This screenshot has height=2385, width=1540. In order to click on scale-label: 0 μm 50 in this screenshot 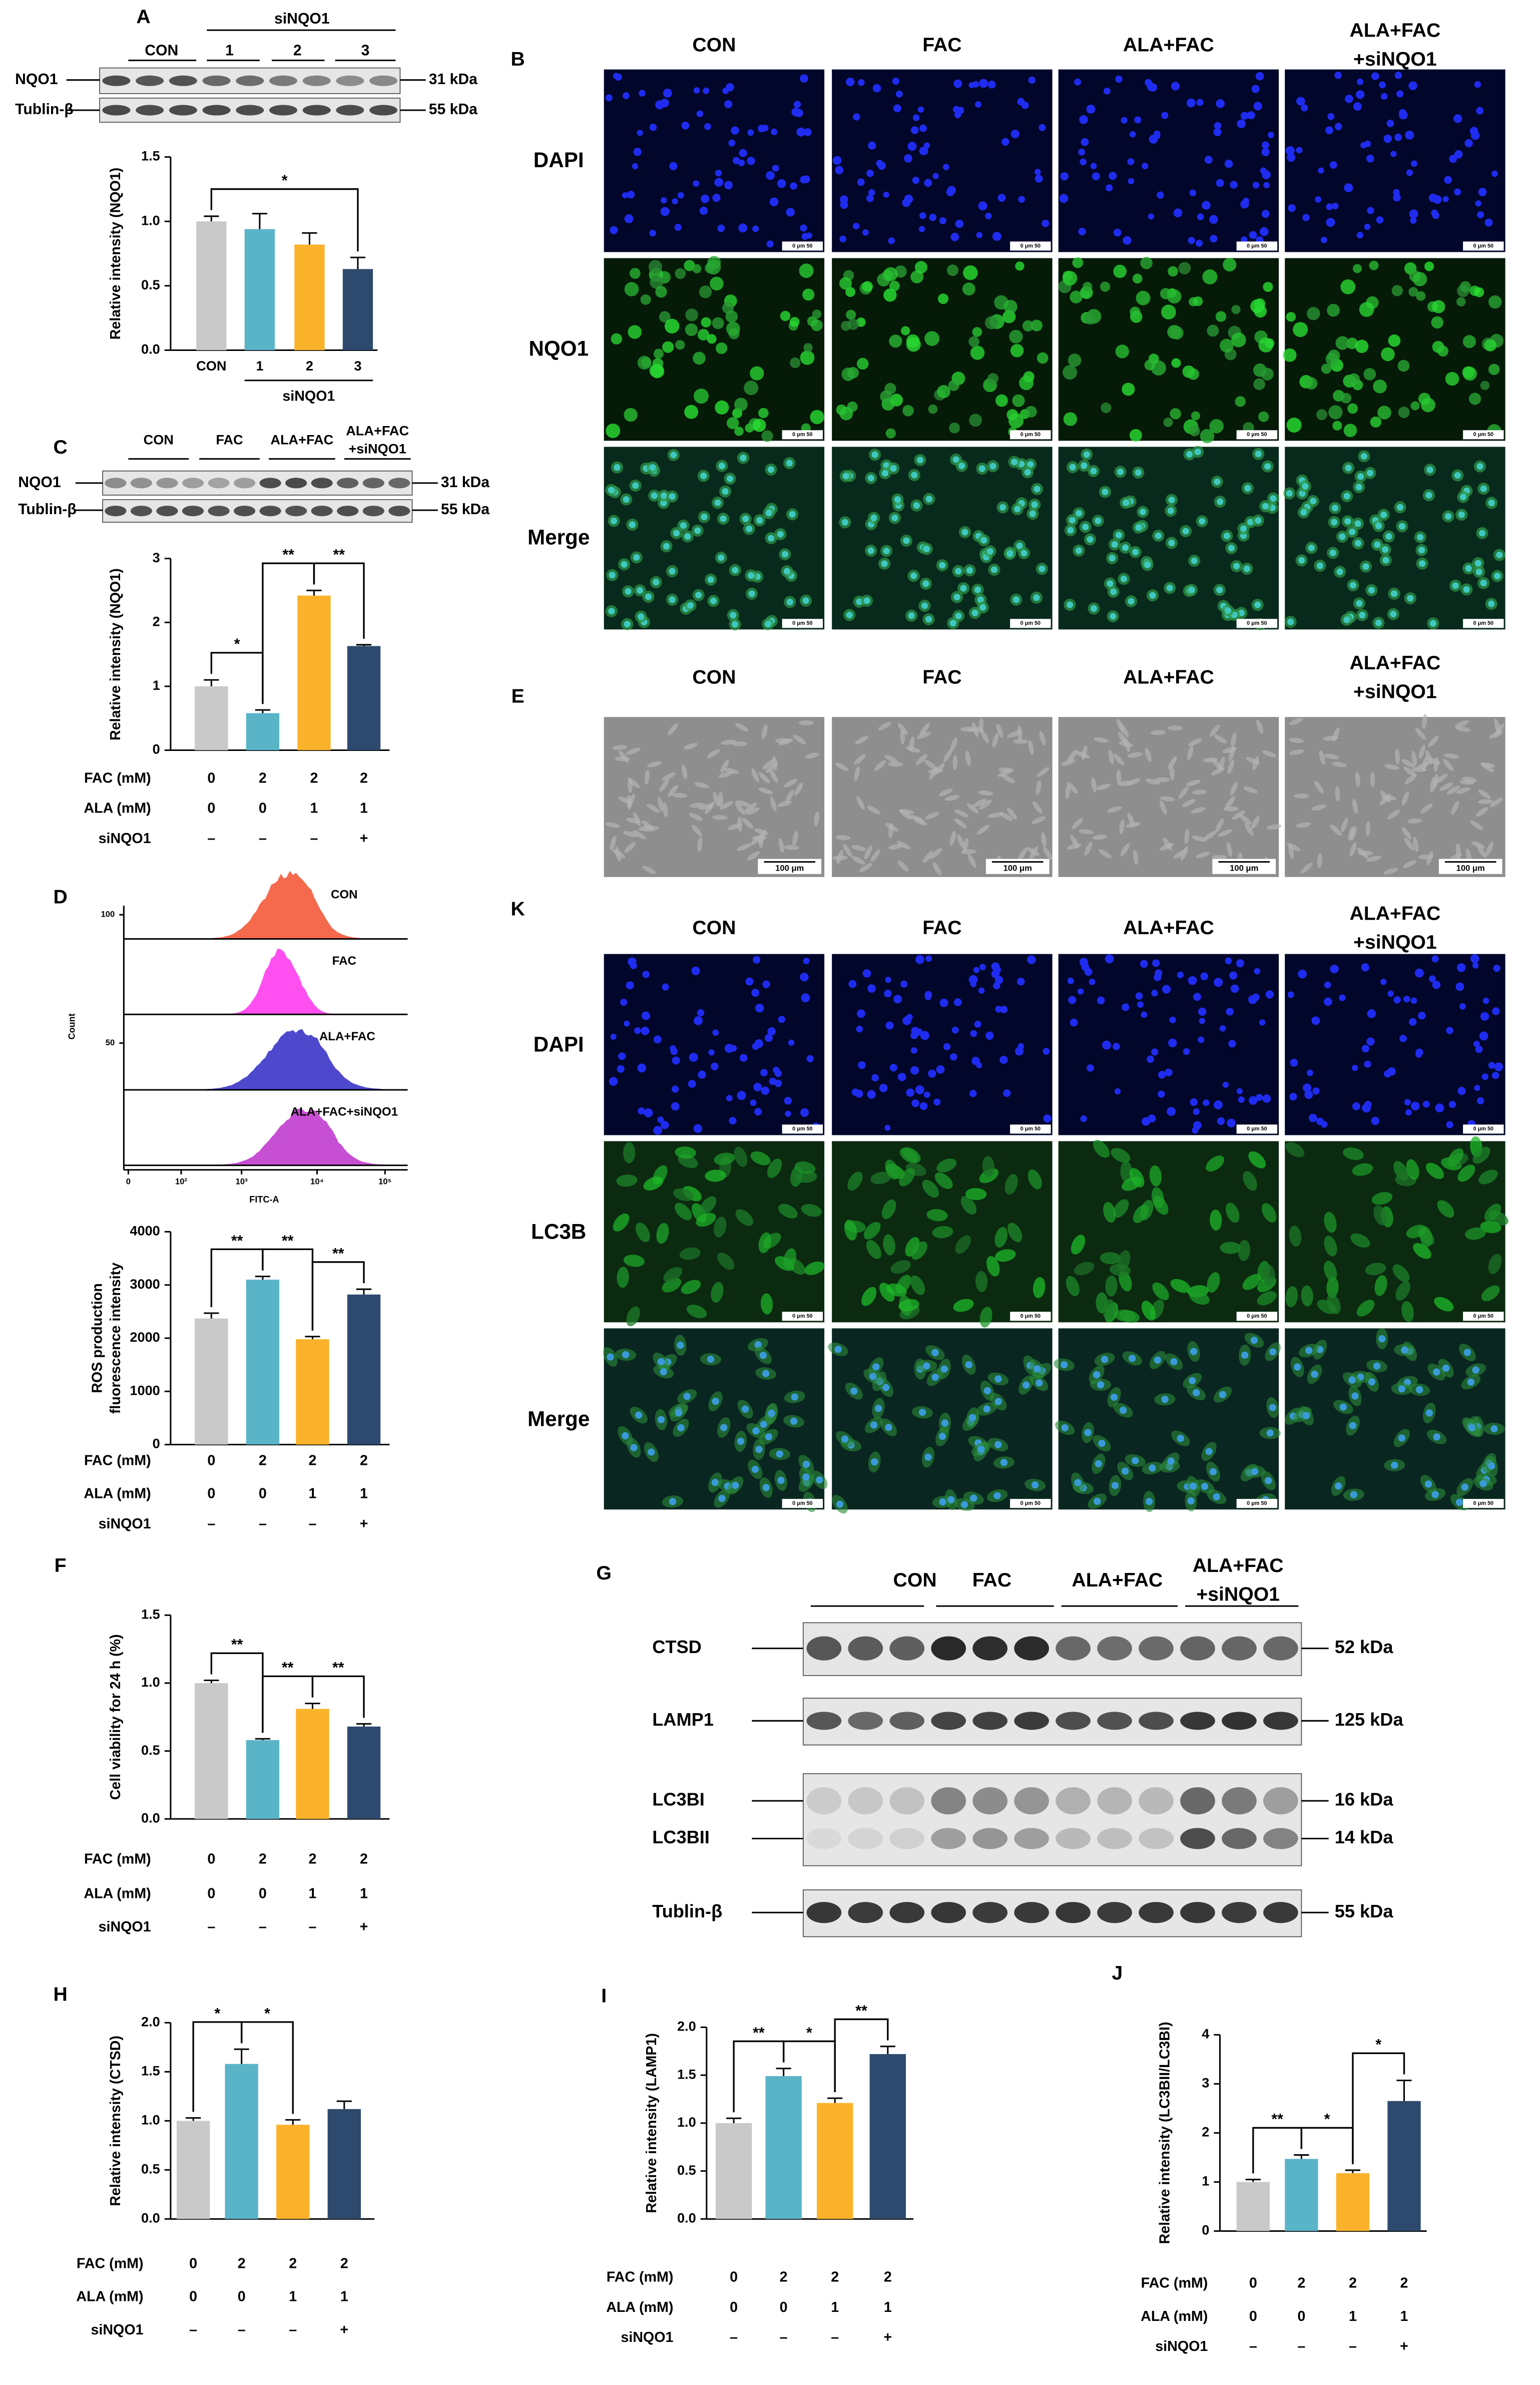, I will do `click(1257, 246)`.